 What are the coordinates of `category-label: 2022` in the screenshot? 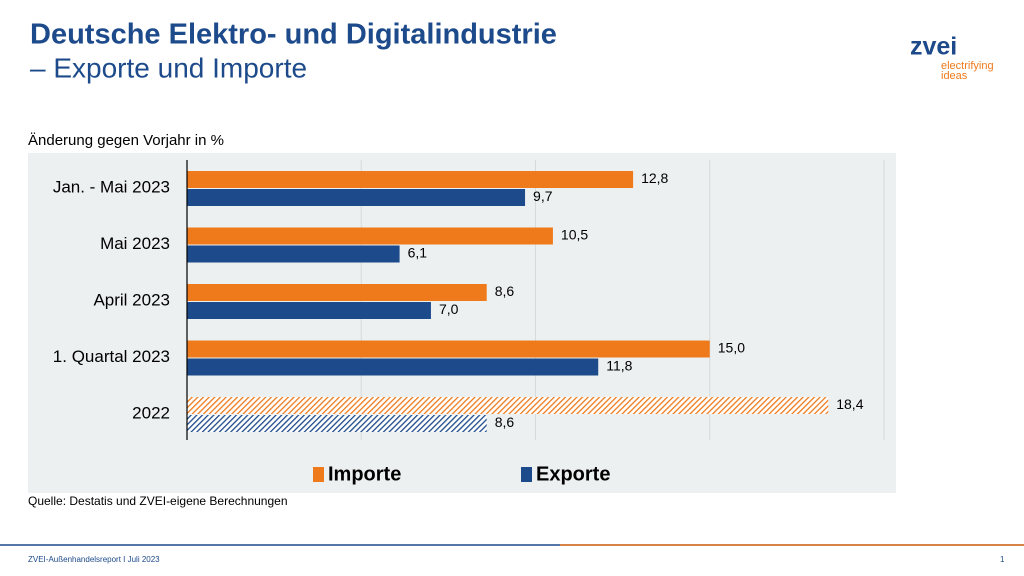 It's located at (151, 412).